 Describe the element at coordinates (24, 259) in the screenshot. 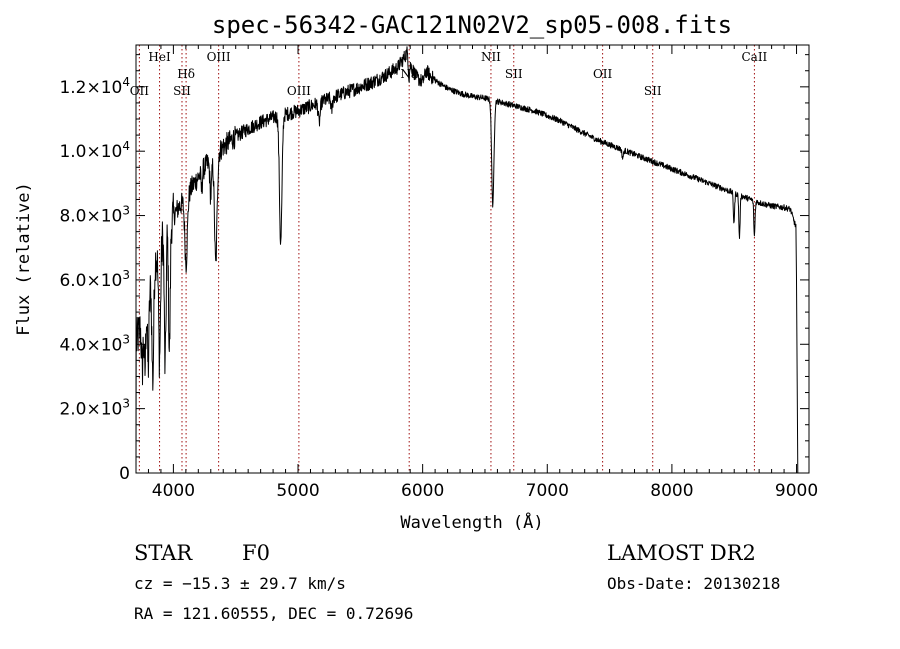

I see `y-axis-label: Flux (relative)` at that location.